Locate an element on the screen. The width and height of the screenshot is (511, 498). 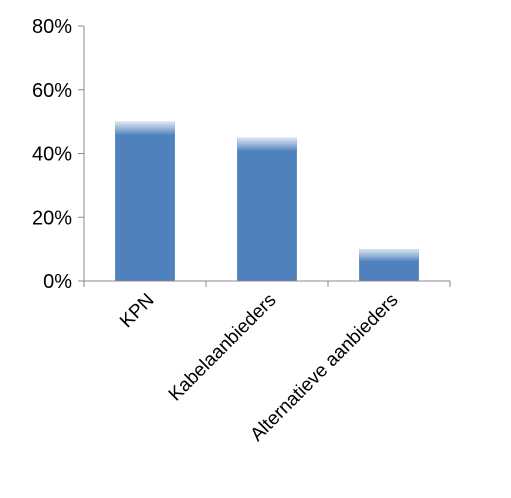
x-tick-label: Kabelaanbieders is located at coordinates (223, 348).